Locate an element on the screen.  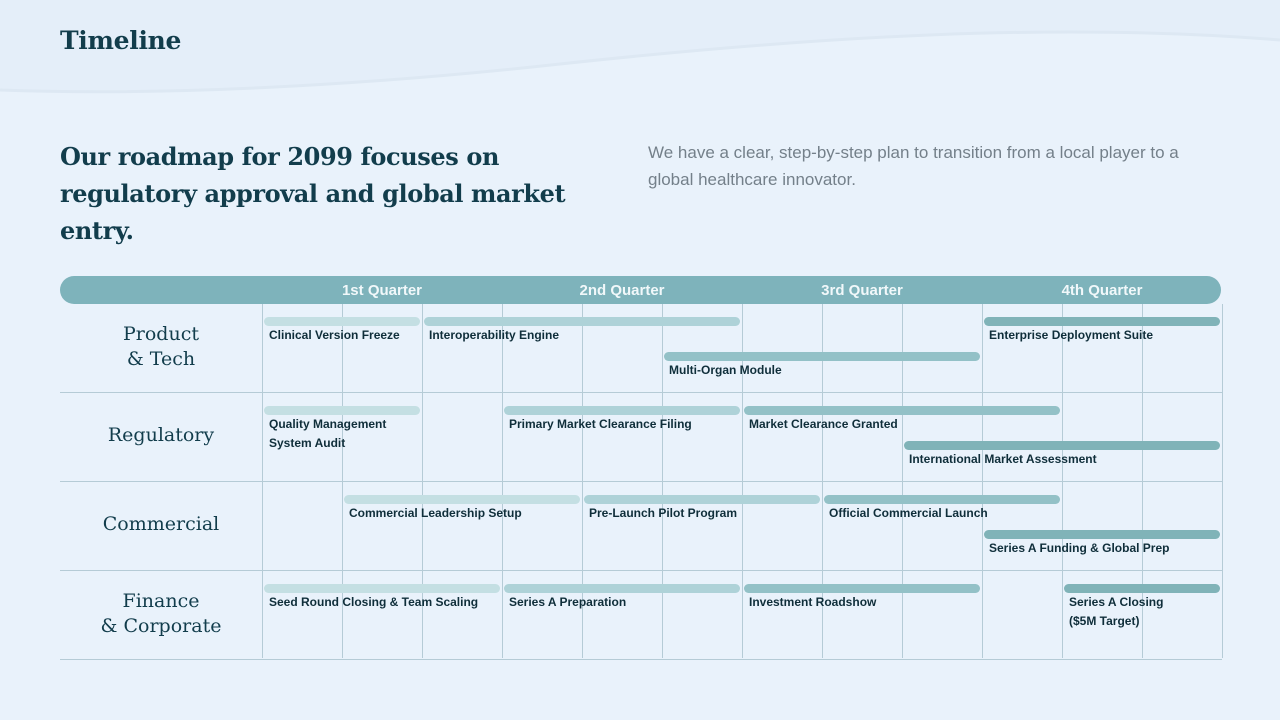
task-label: International Market Assessment is located at coordinates (1003, 459).